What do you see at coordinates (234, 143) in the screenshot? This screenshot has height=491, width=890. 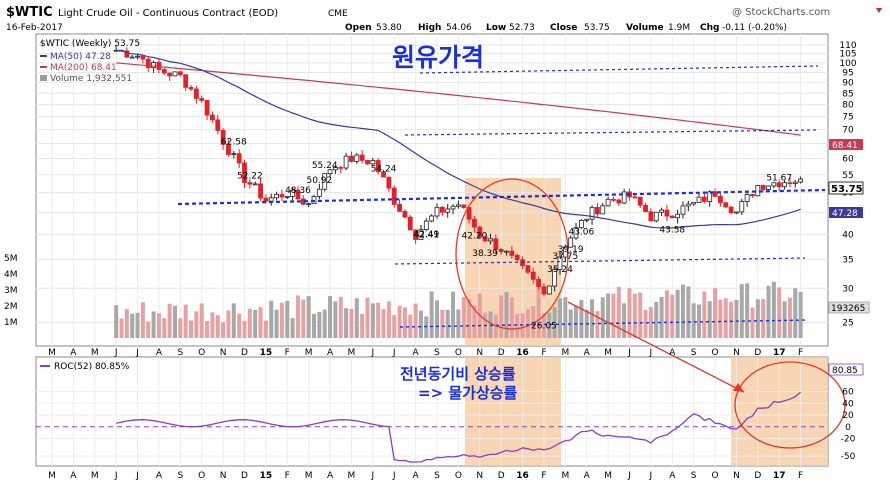 I see `price-label: 62.58` at bounding box center [234, 143].